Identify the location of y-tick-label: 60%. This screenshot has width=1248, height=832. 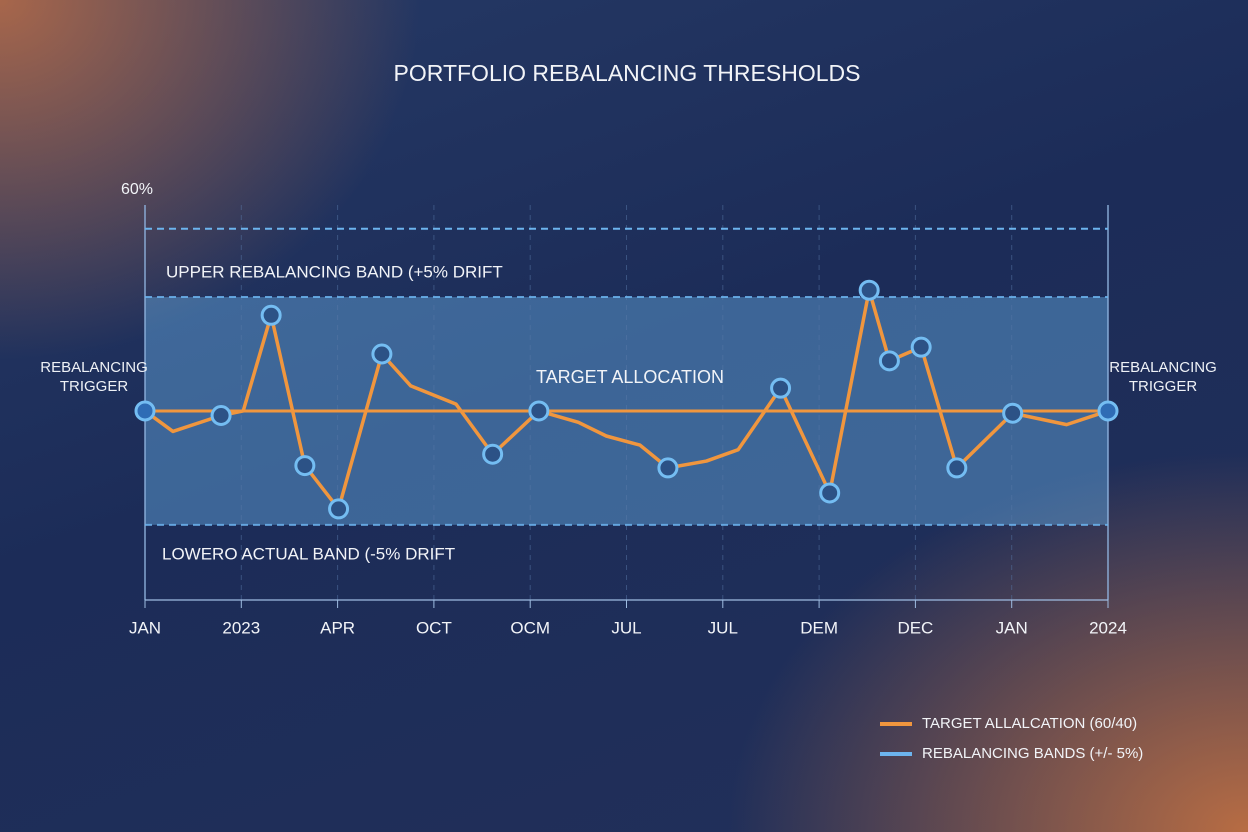
(137, 189).